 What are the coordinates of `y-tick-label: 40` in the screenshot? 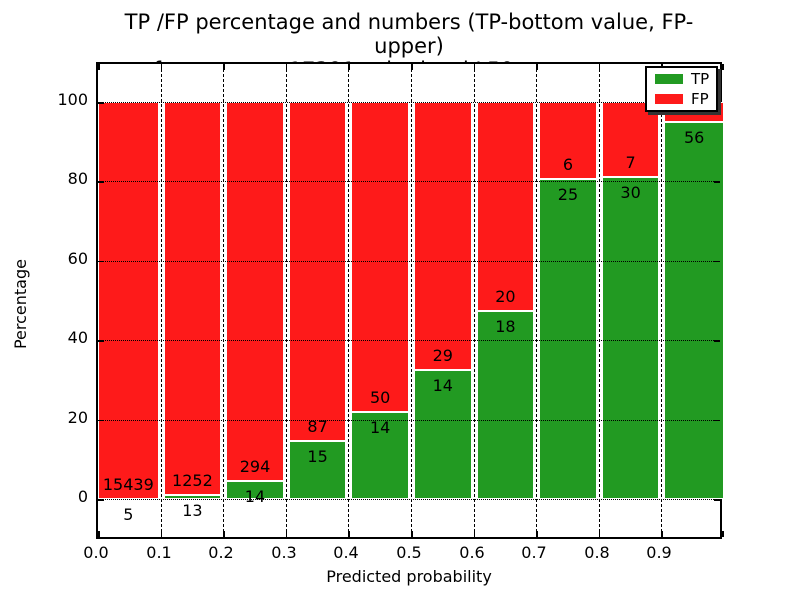 It's located at (77, 337).